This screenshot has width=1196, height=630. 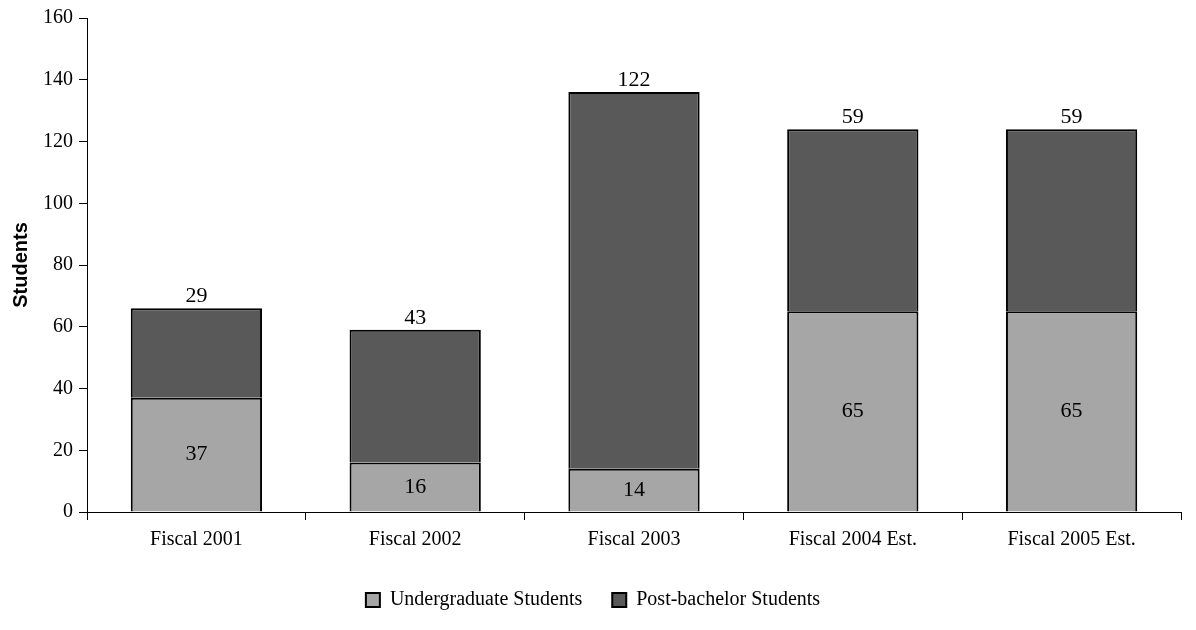 What do you see at coordinates (634, 78) in the screenshot?
I see `data-label: 122` at bounding box center [634, 78].